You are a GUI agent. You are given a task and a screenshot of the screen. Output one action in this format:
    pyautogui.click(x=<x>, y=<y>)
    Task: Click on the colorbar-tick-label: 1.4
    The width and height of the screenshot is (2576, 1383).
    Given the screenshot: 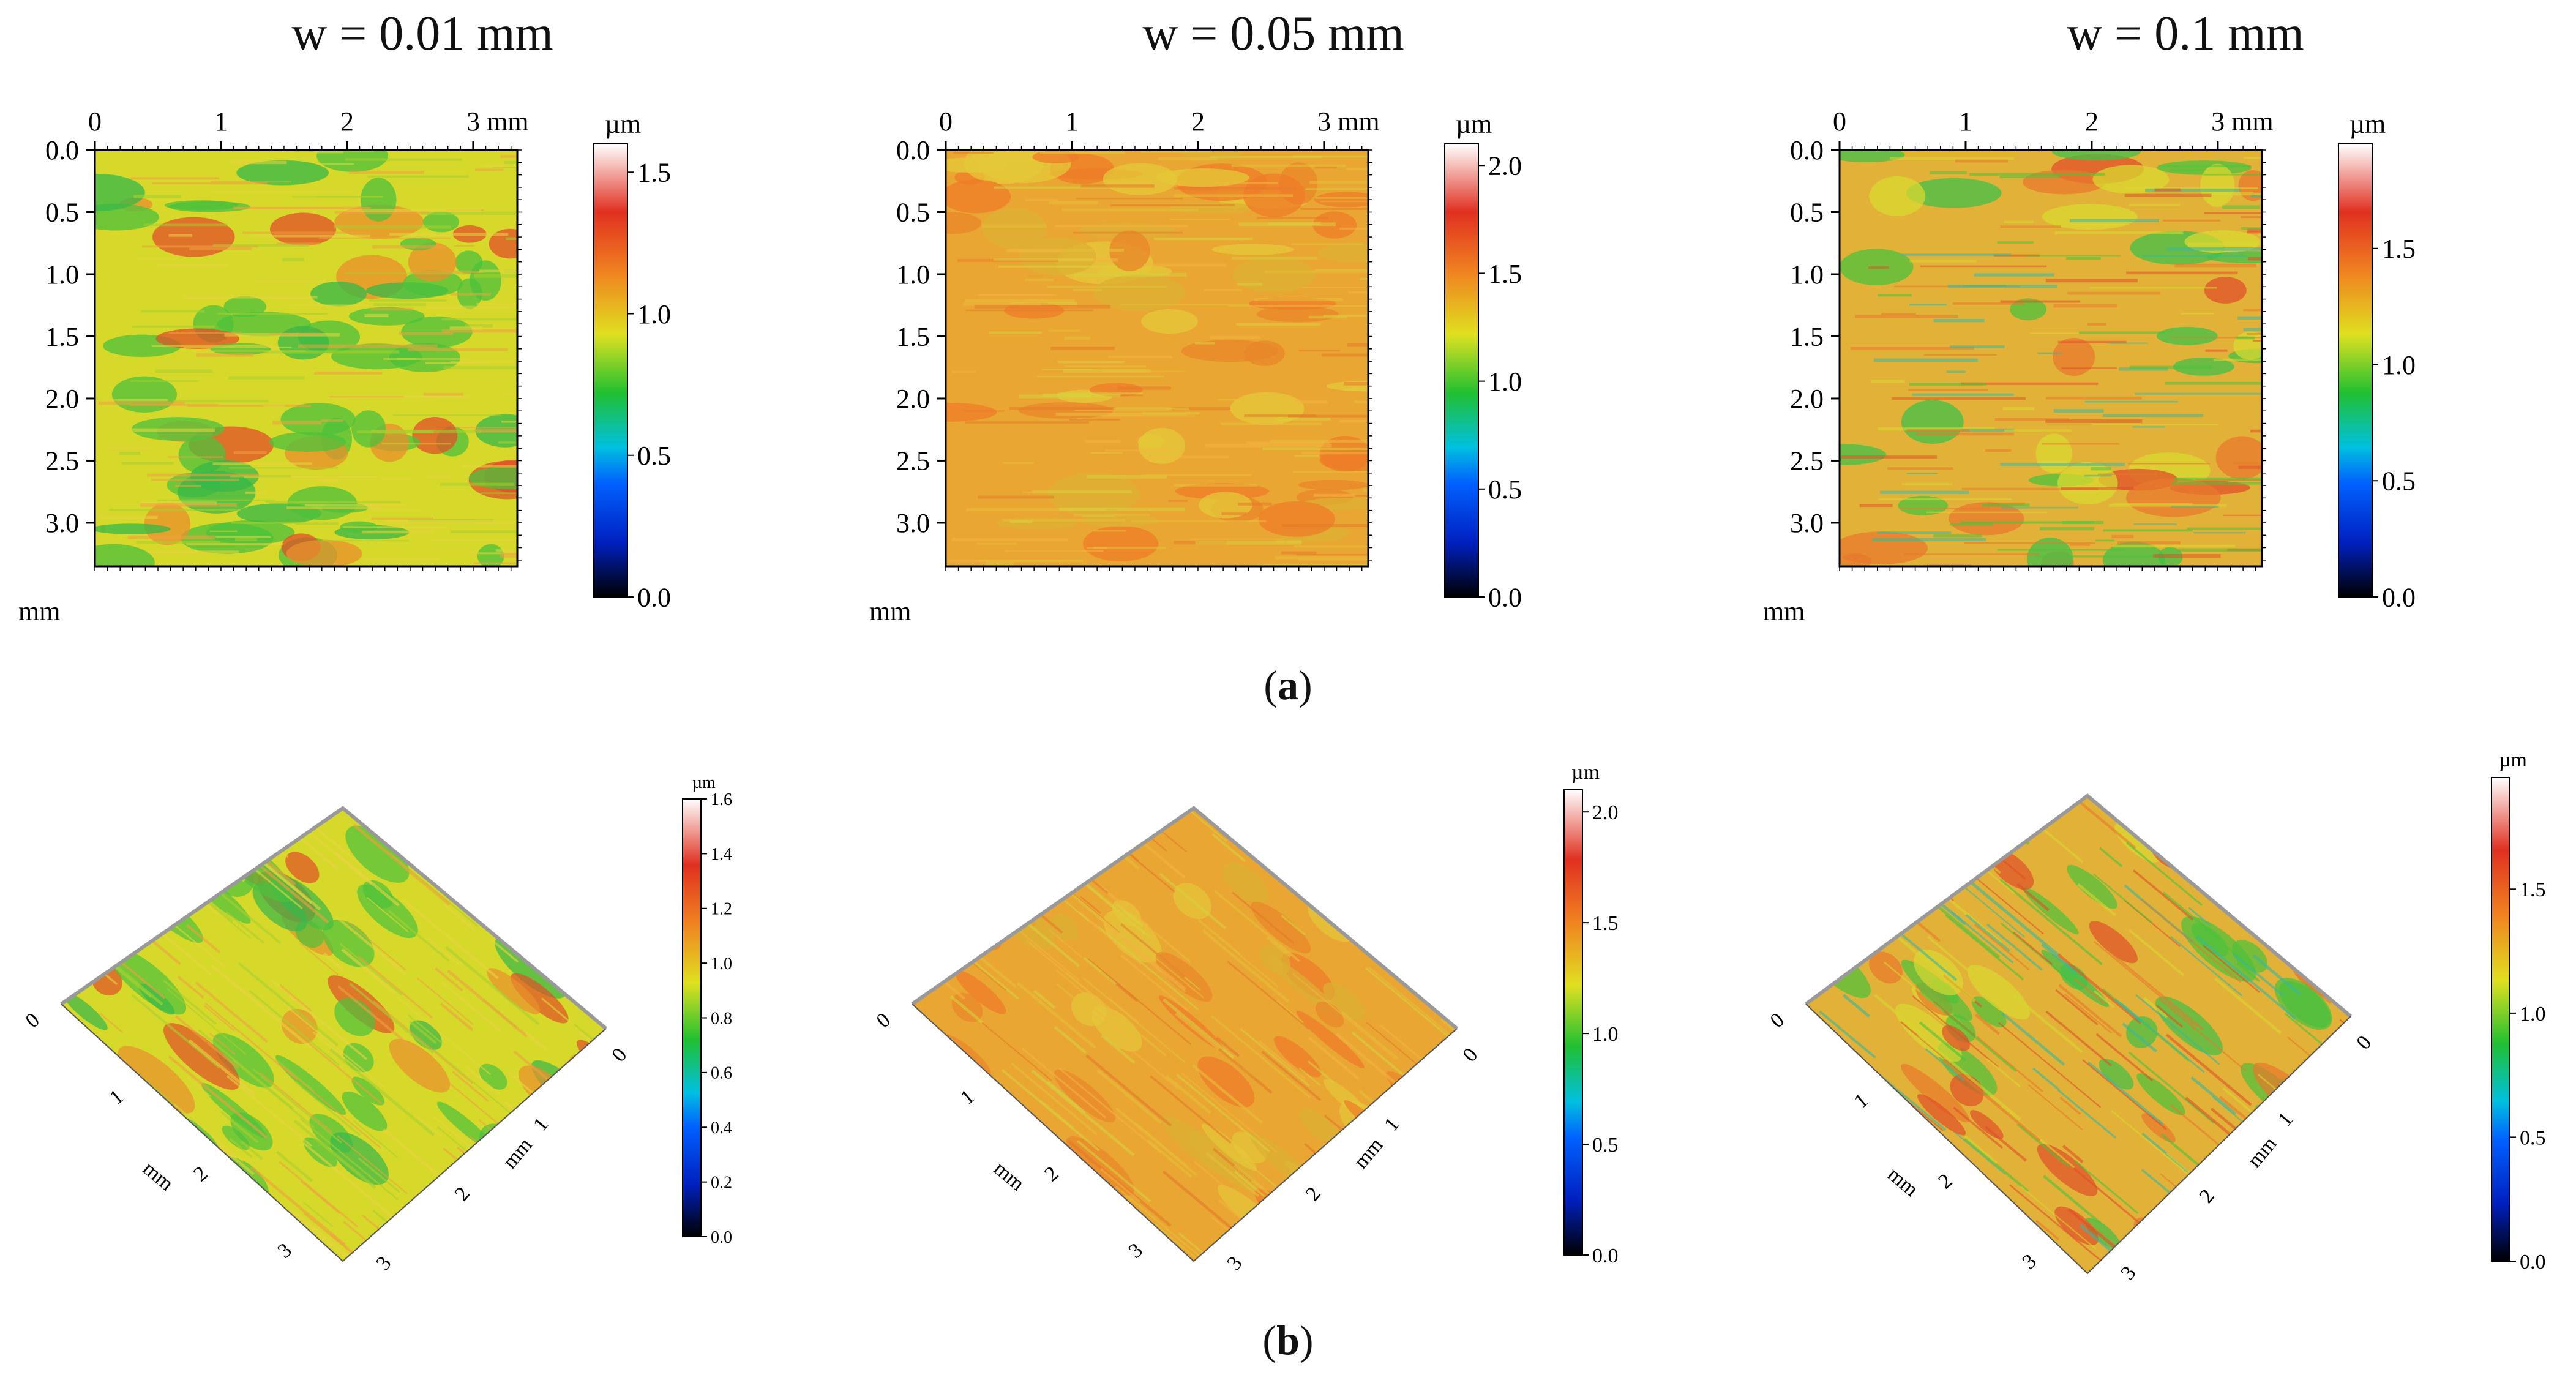 What is the action you would take?
    pyautogui.click(x=721, y=854)
    